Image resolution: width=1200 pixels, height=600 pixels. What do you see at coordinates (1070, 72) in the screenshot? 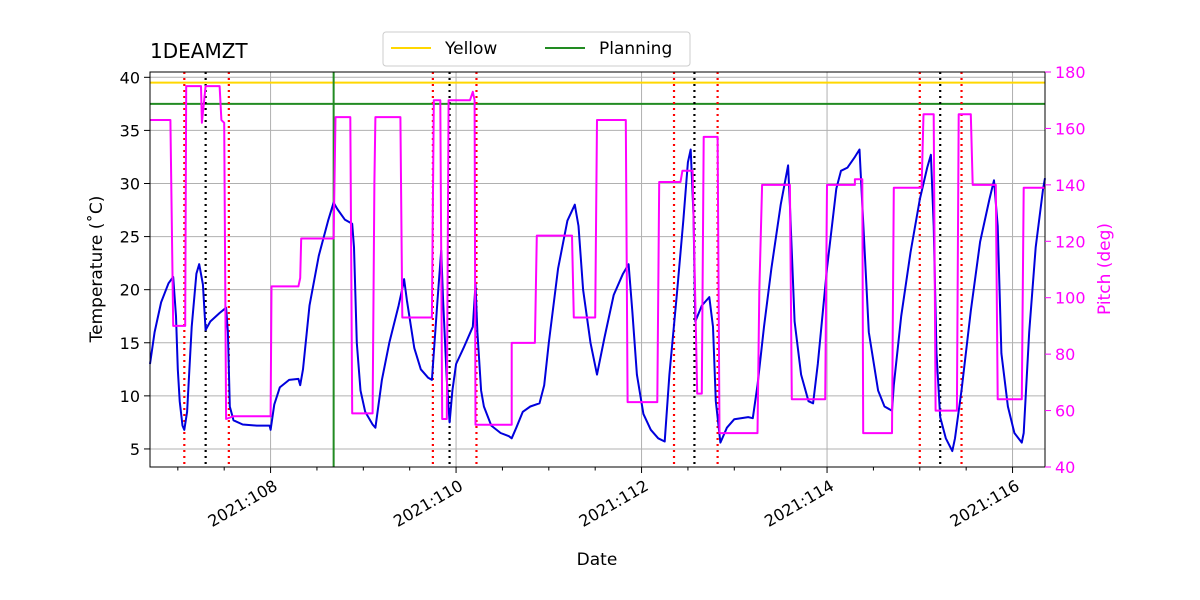
I see `y2-tick-label: 180` at bounding box center [1070, 72].